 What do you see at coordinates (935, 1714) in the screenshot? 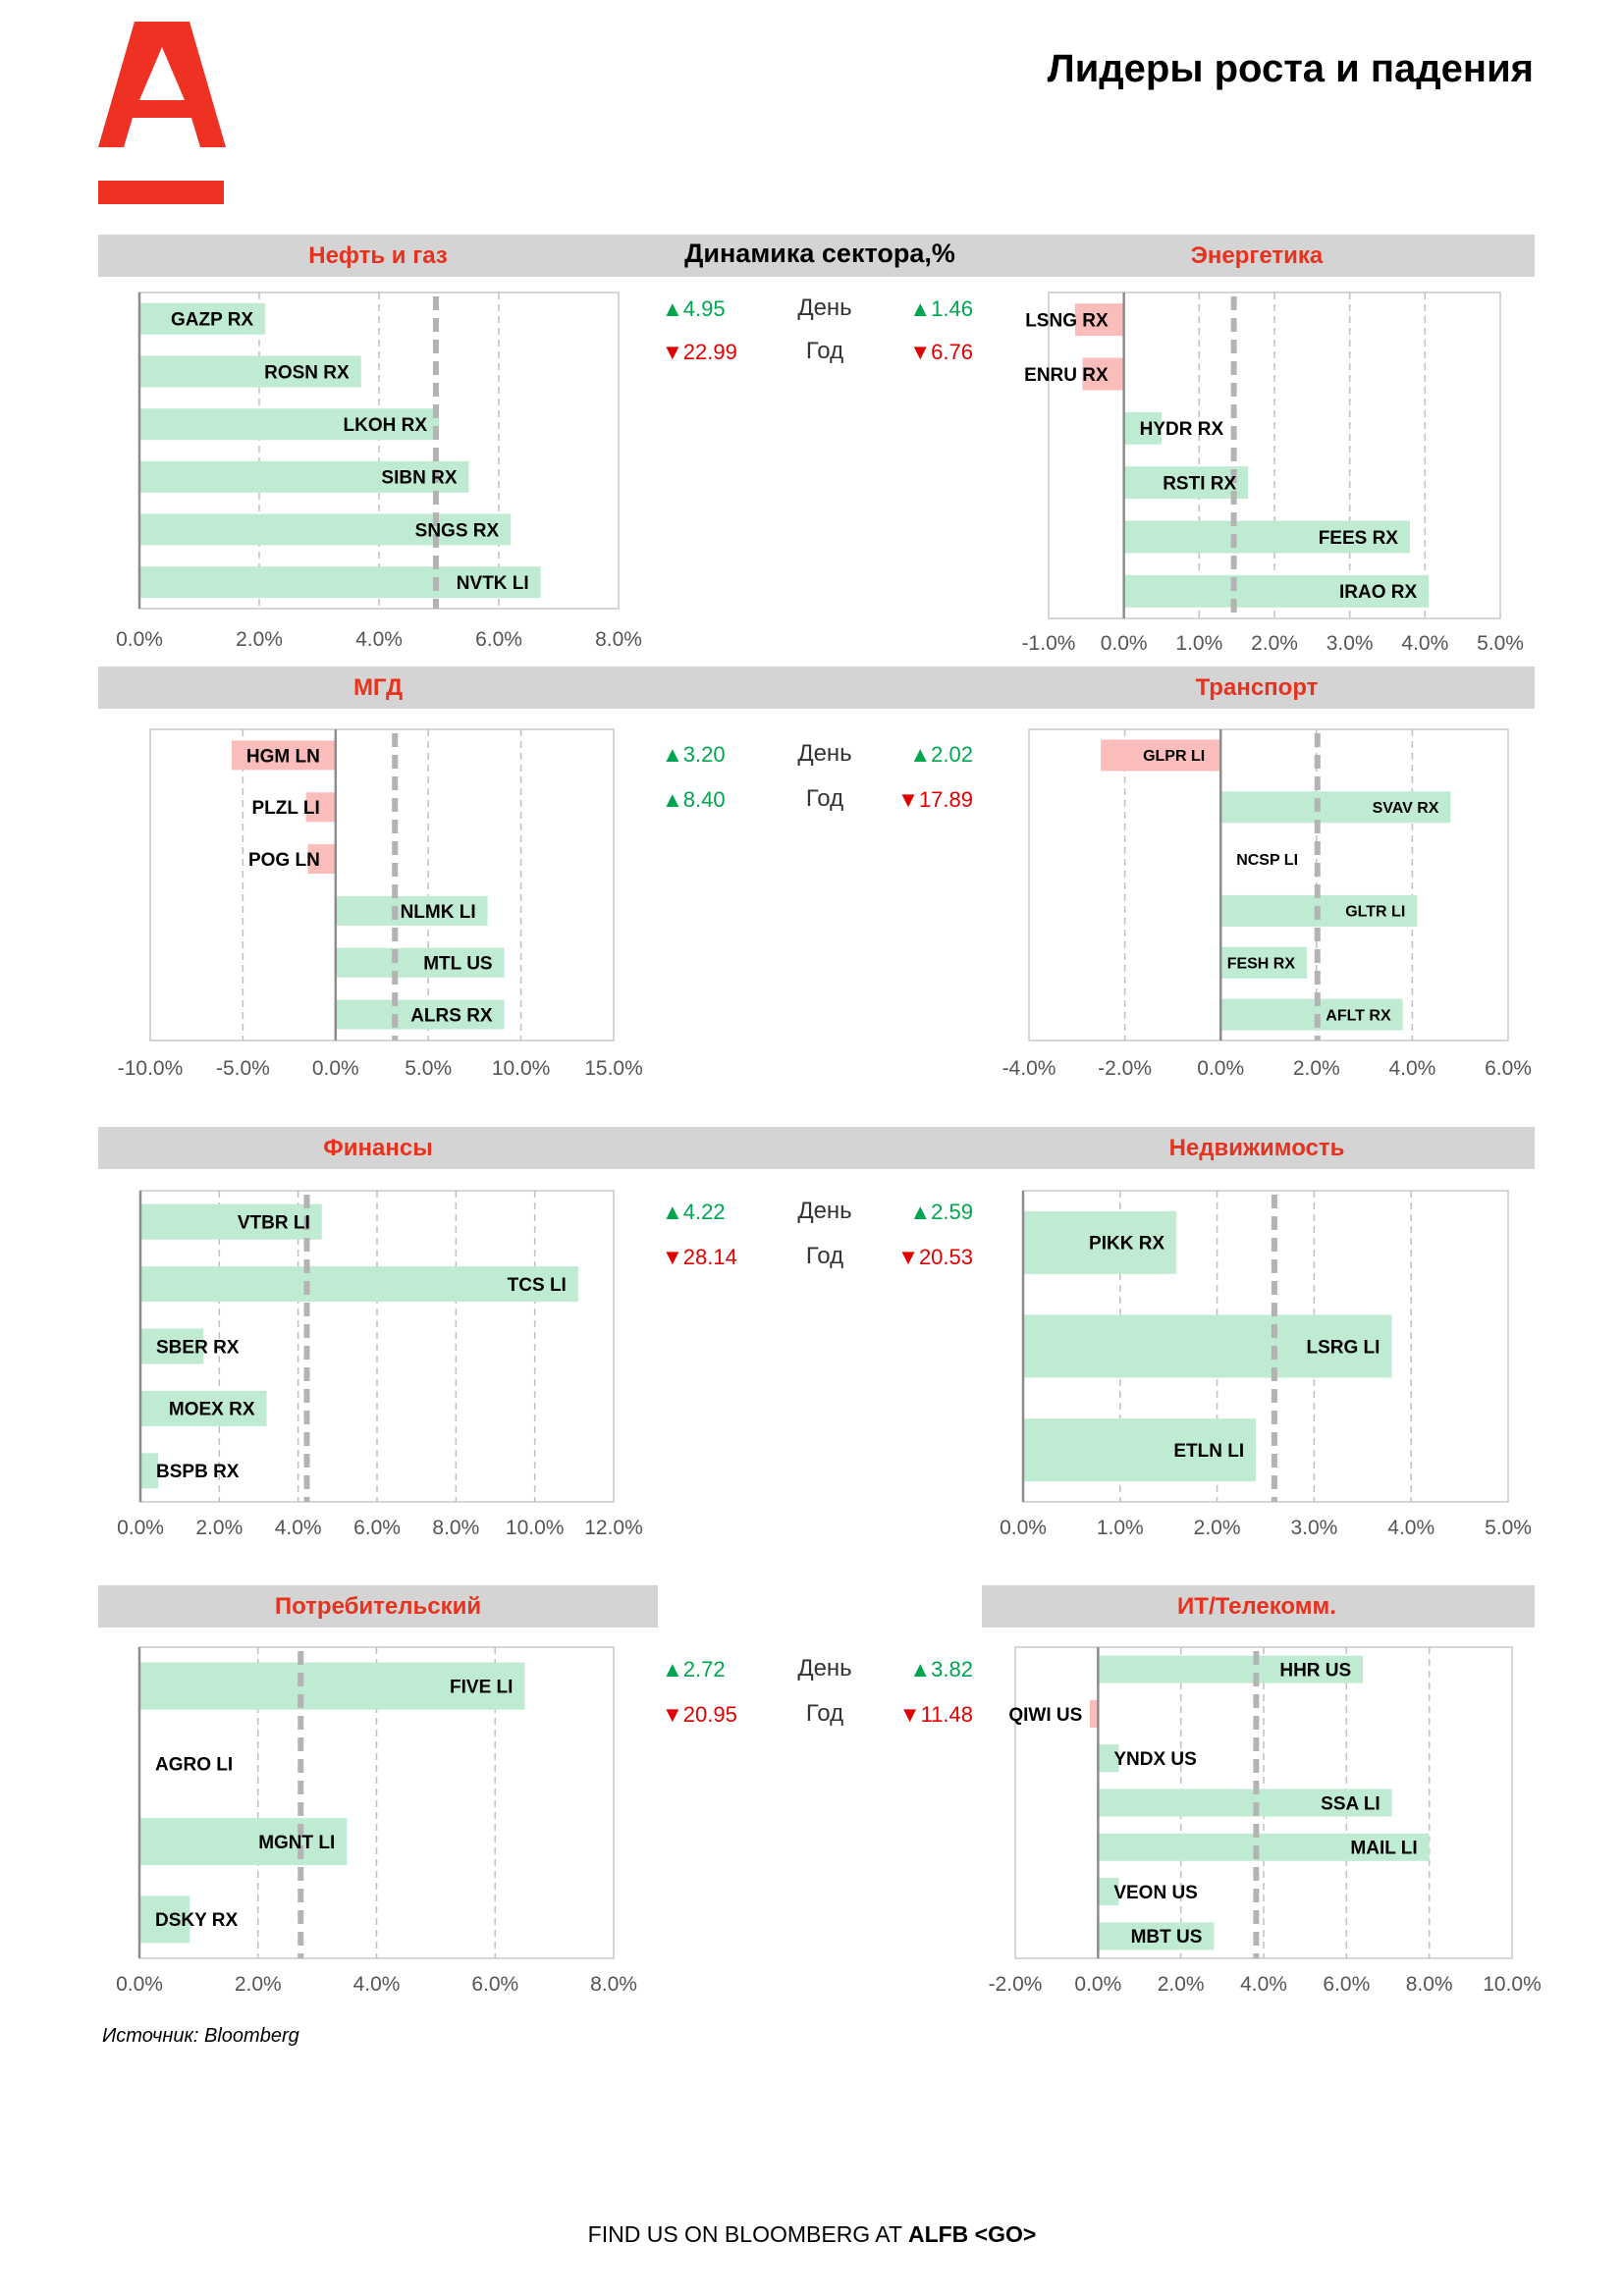
I see `it-telecom-year-change: ▼11.48` at bounding box center [935, 1714].